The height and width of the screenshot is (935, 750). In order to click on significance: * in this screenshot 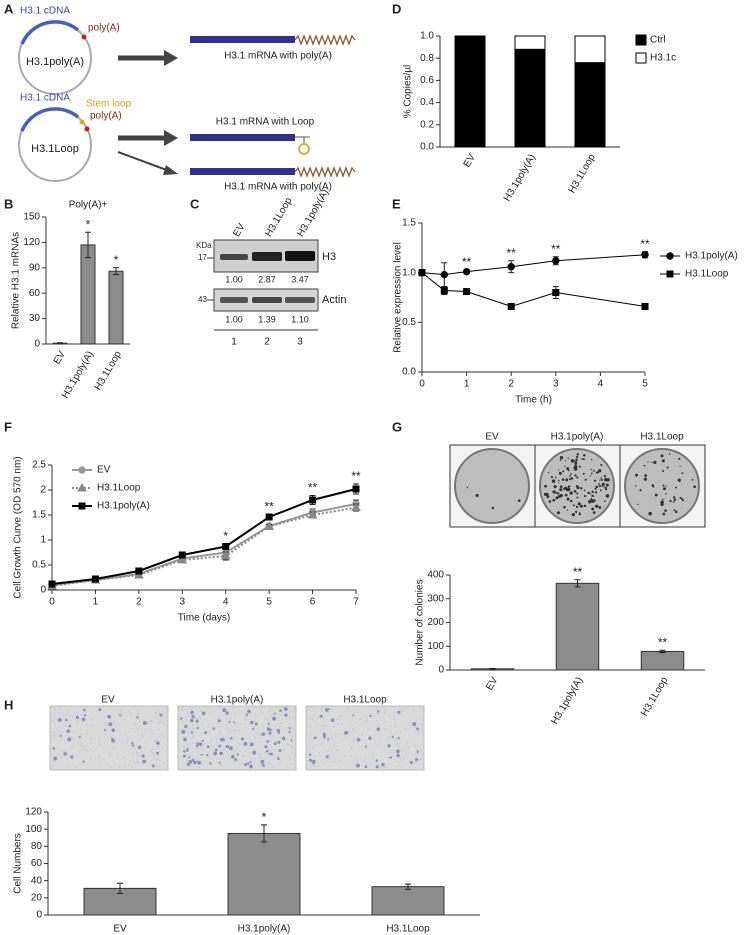, I will do `click(264, 817)`.